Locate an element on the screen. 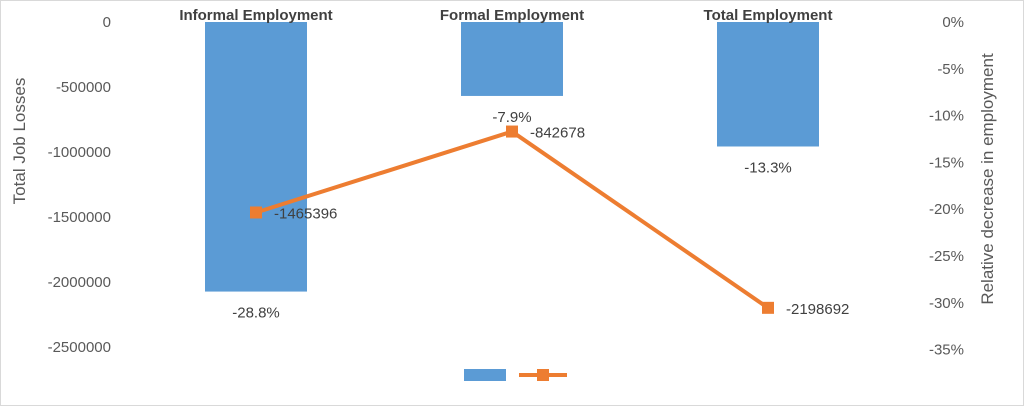 The height and width of the screenshot is (406, 1024). y2-tick-7: -35% is located at coordinates (946, 350).